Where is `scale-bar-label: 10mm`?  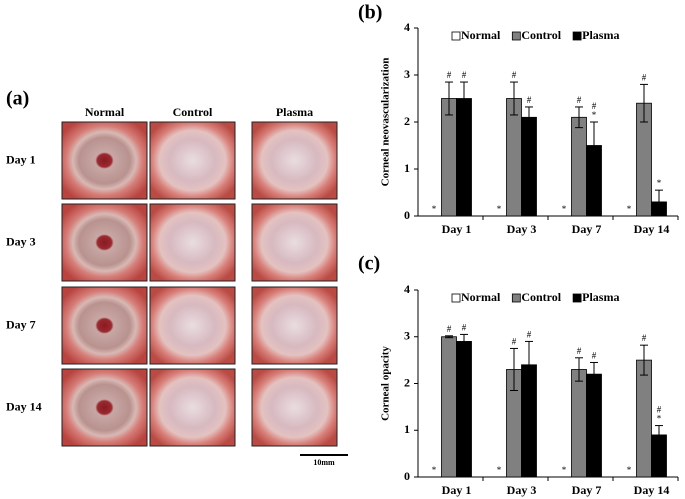 scale-bar-label: 10mm is located at coordinates (324, 462).